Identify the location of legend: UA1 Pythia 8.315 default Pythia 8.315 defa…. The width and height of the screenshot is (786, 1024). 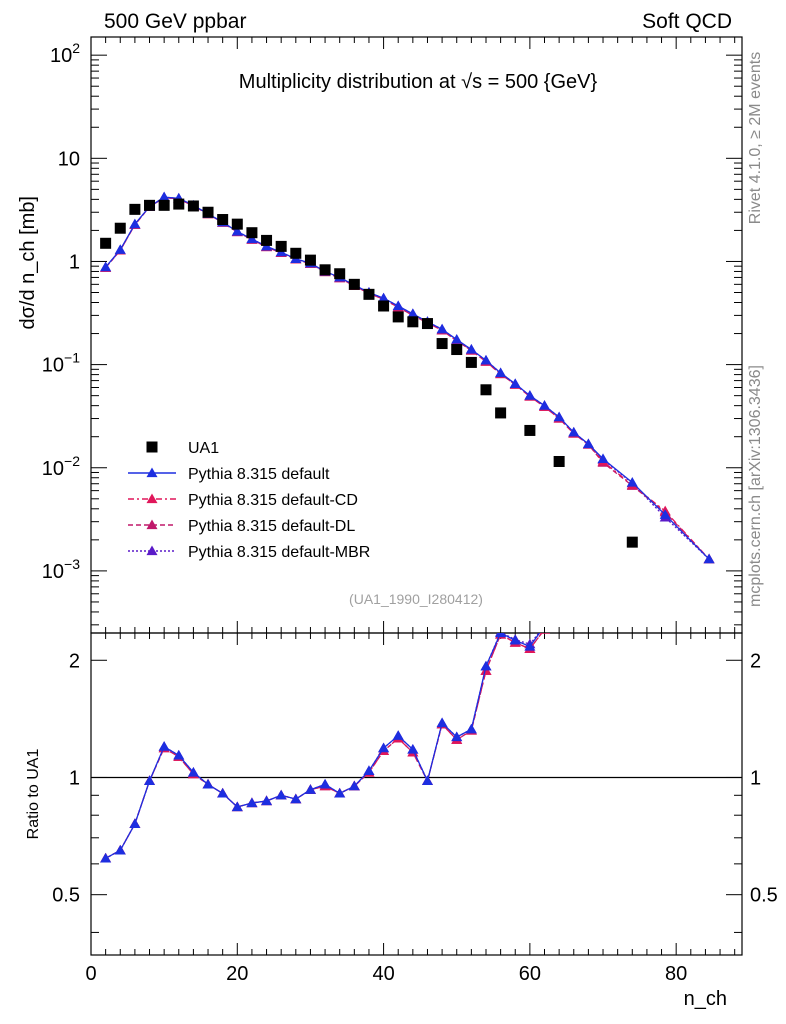
(249, 500).